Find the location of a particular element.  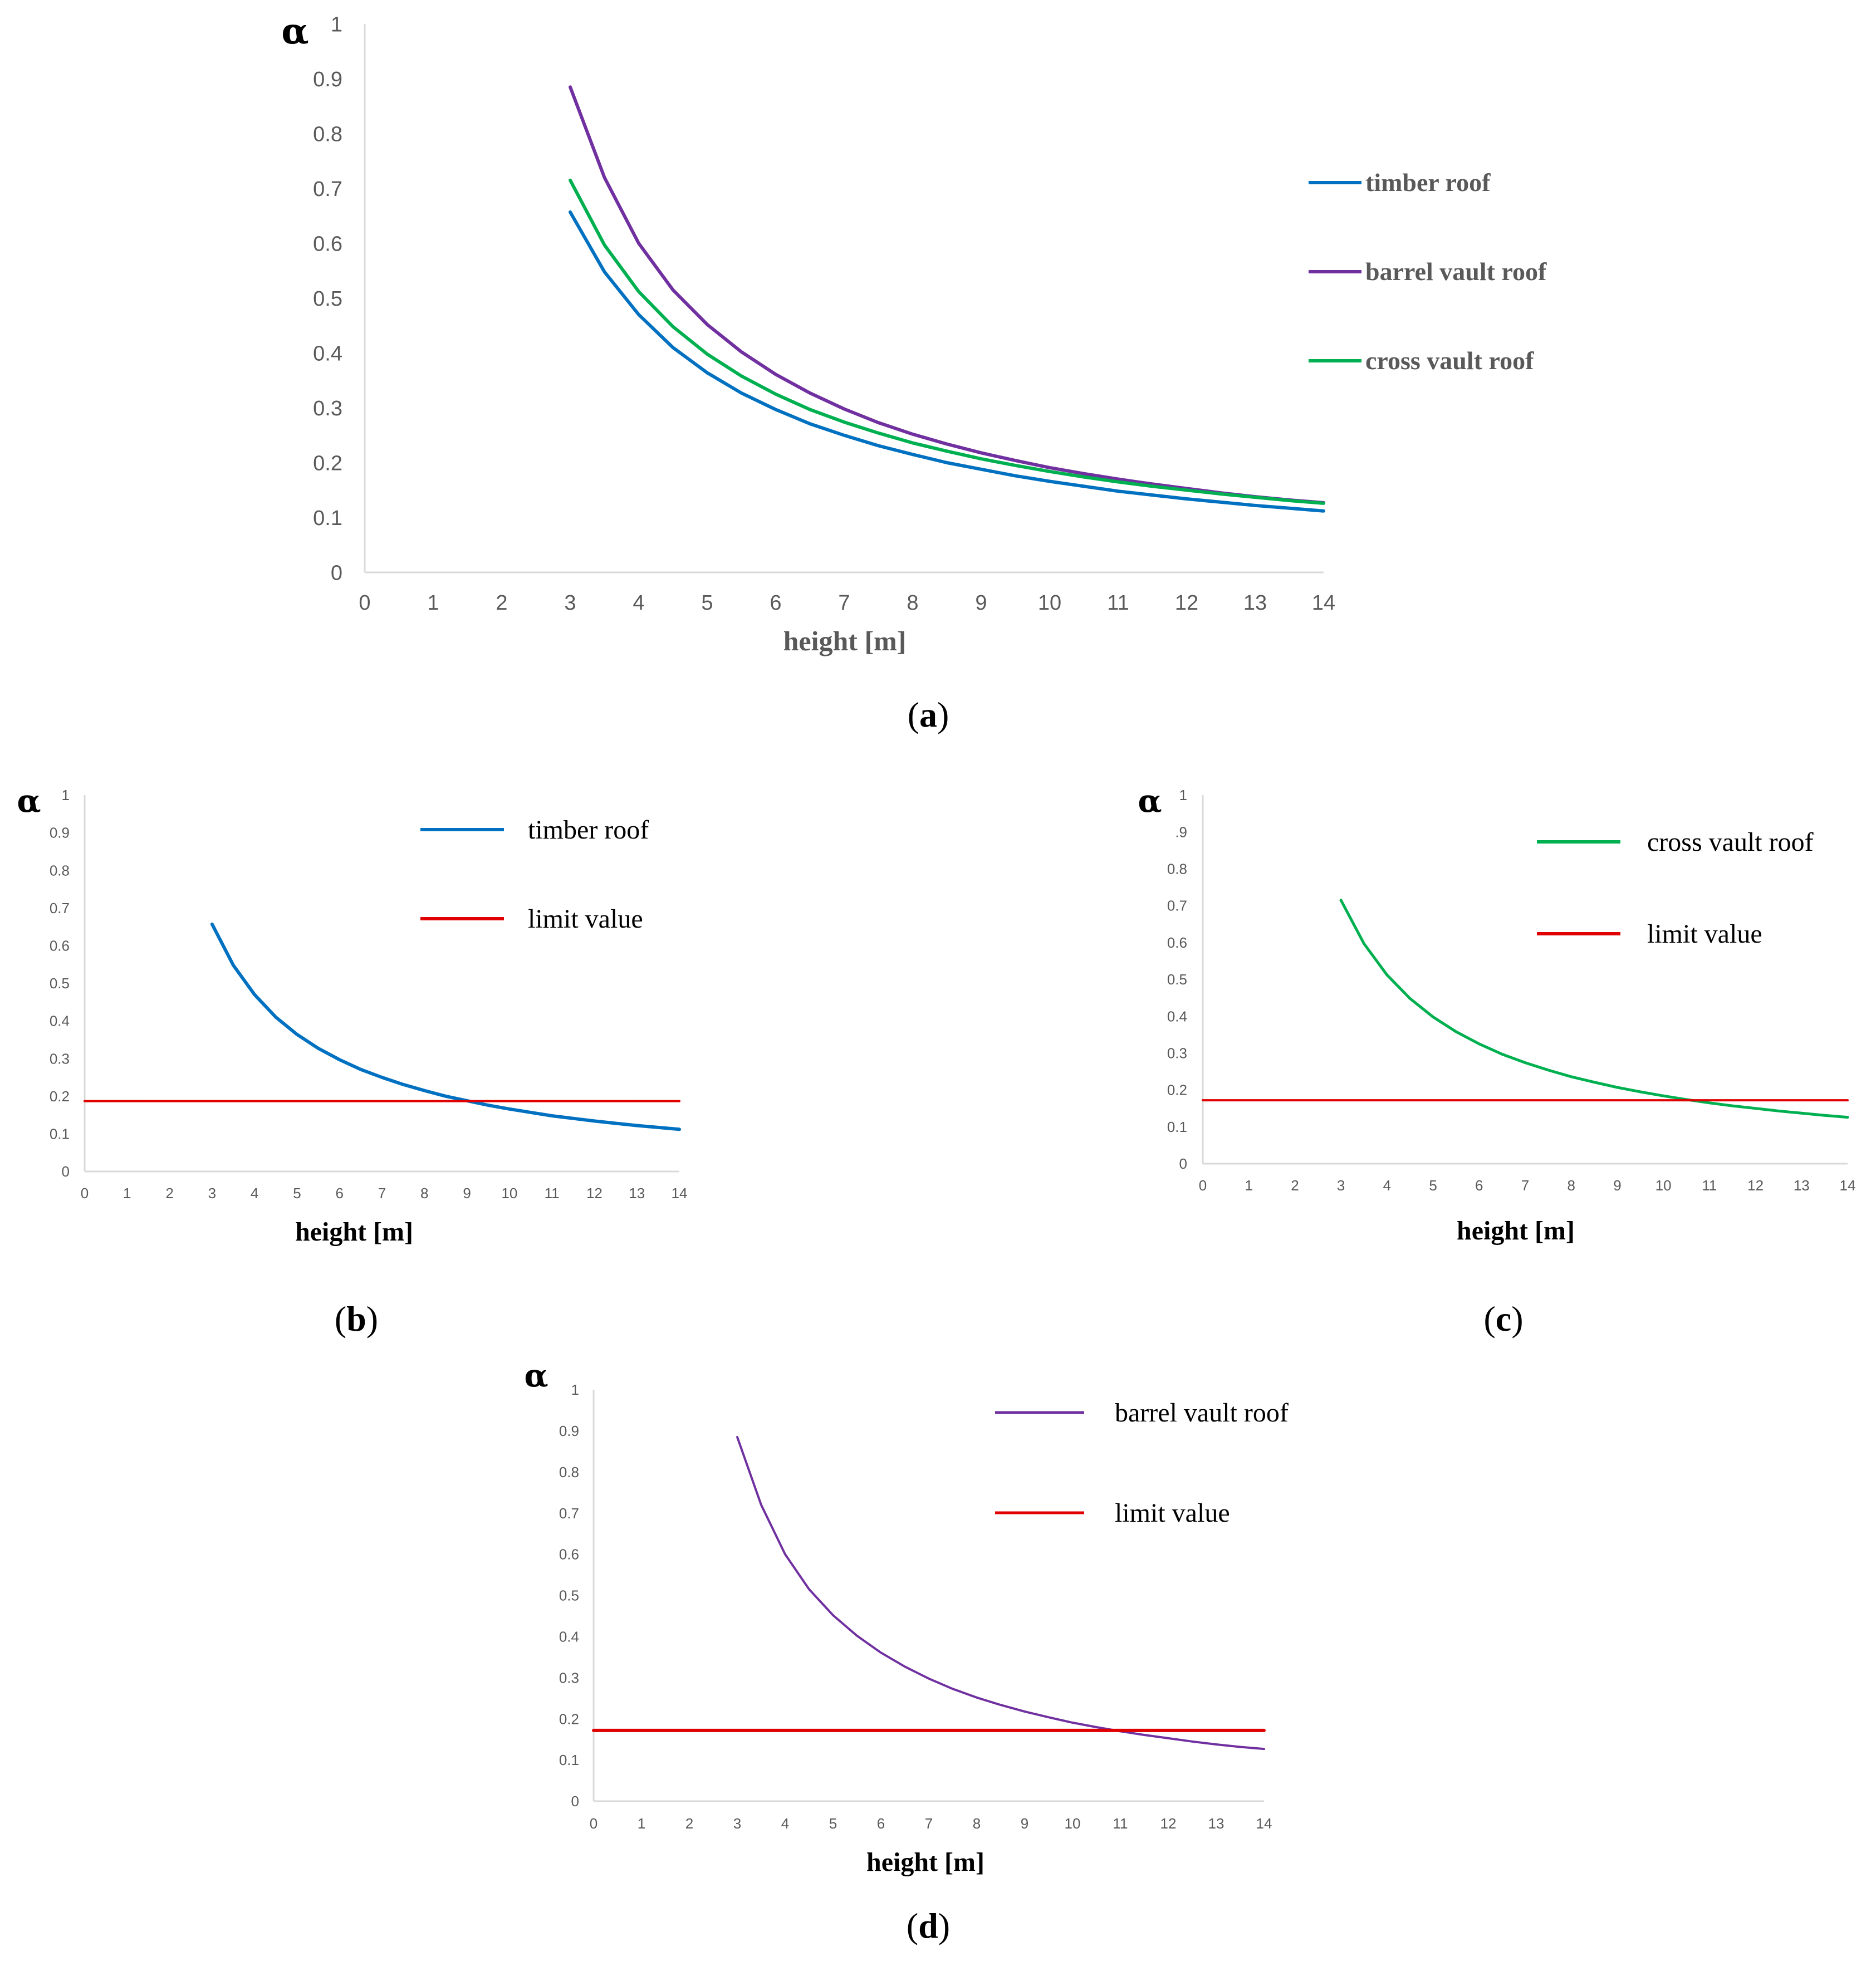

series-line-timber-roof is located at coordinates (446, 1026).